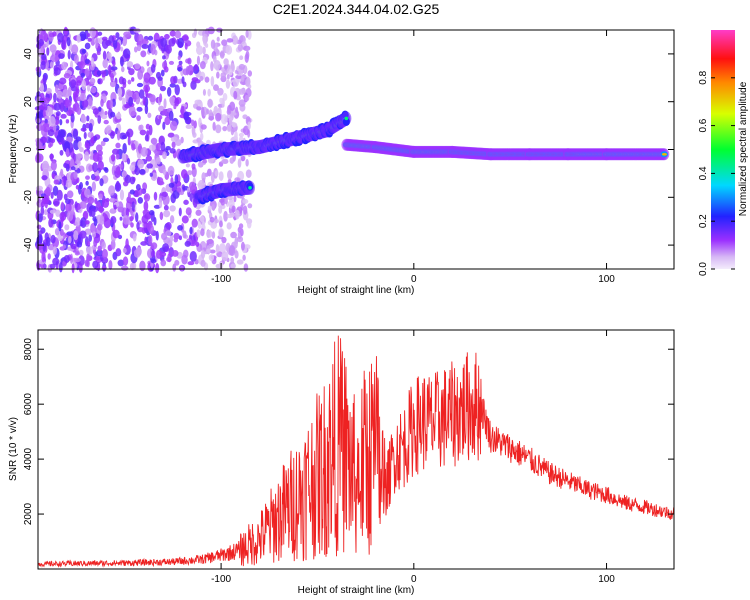 The image size is (750, 600). What do you see at coordinates (606, 279) in the screenshot?
I see `x-tick-label: 100` at bounding box center [606, 279].